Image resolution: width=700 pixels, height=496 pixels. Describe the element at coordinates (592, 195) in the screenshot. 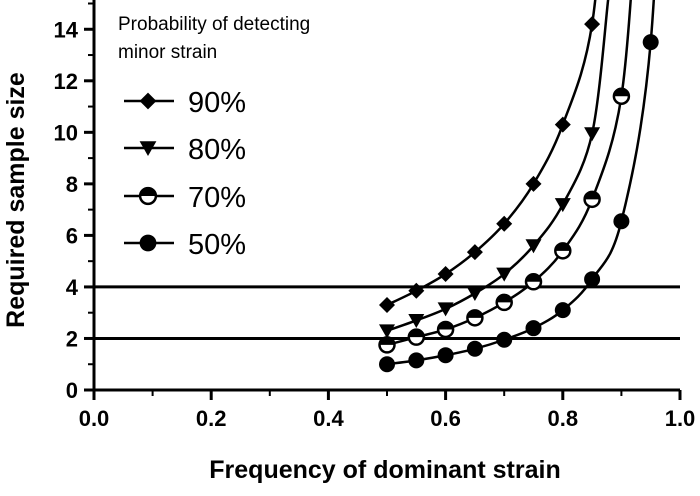

I see `data-point-70pct-7-fill` at that location.